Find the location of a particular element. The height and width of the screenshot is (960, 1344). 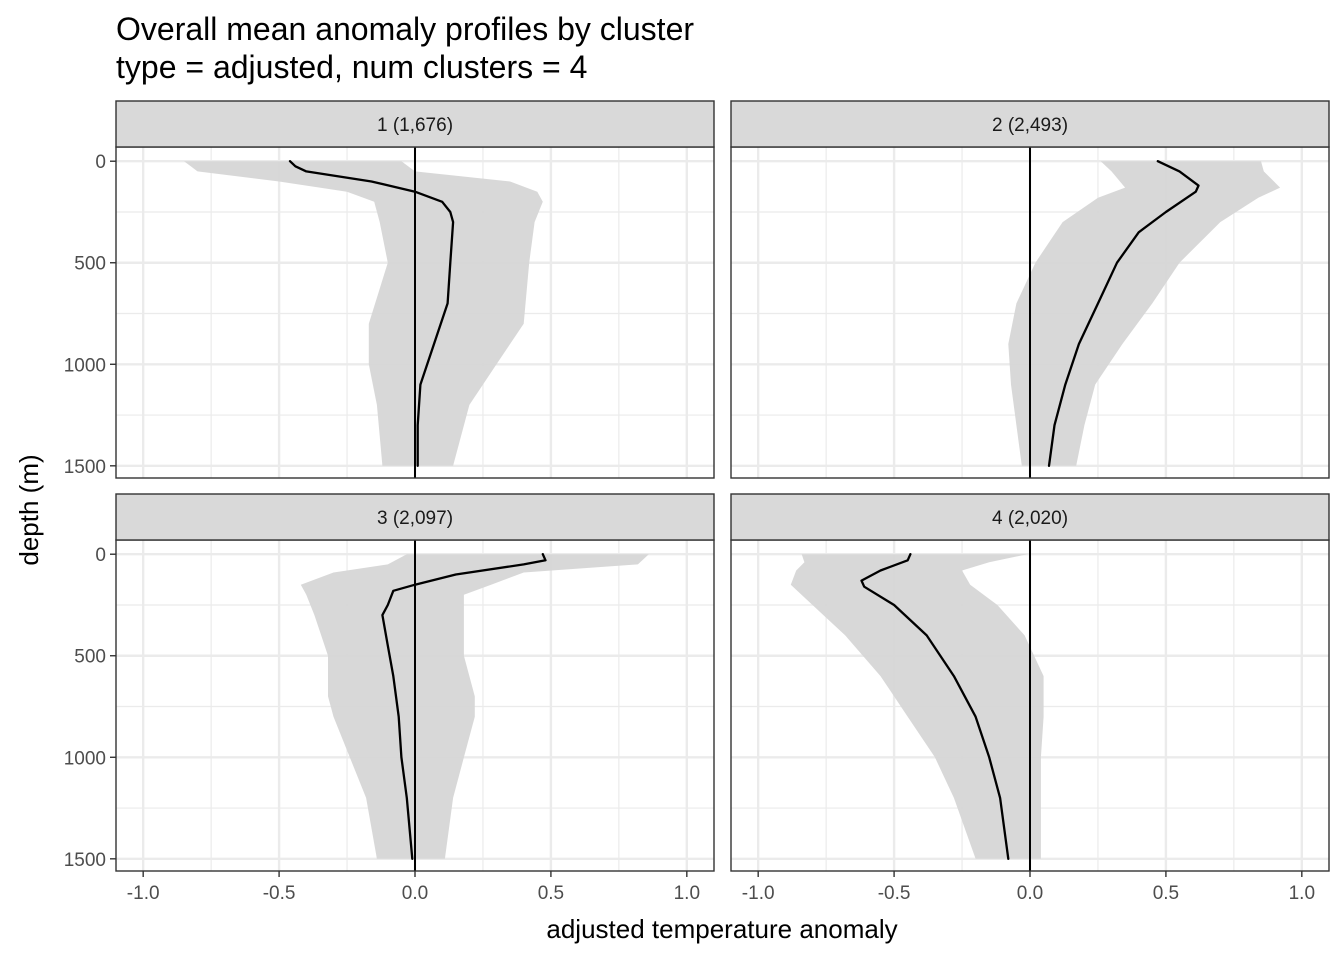

facet-strip-label: 2 (2,493) is located at coordinates (1030, 125).